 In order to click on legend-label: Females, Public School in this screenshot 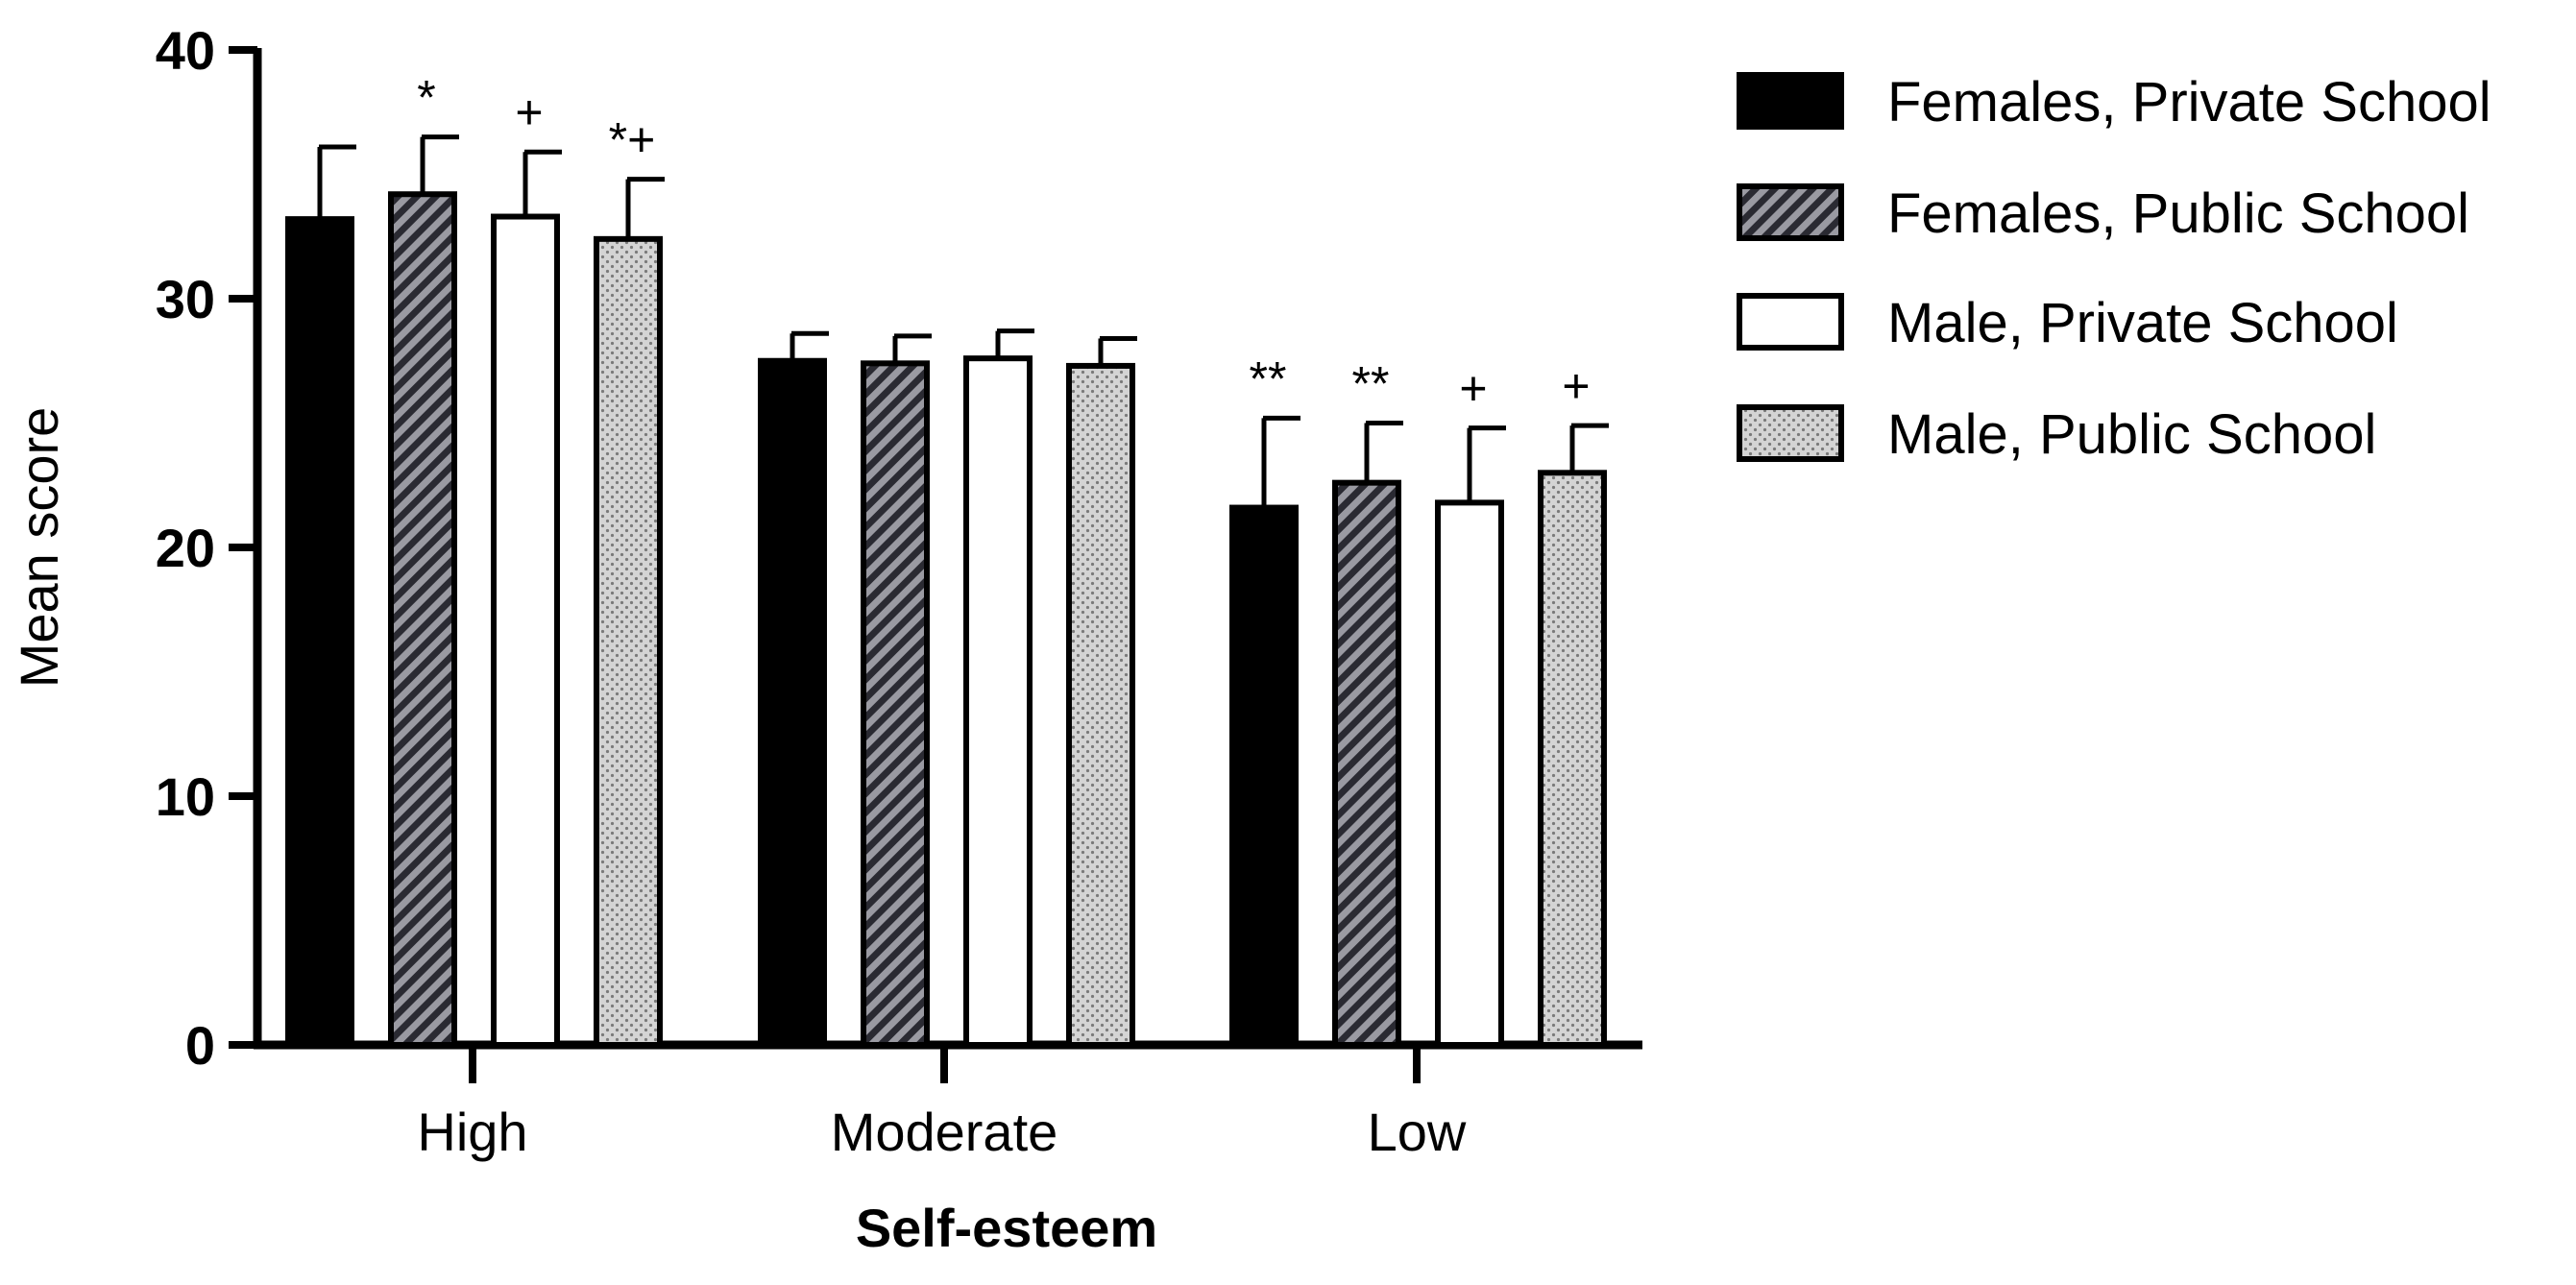, I will do `click(2178, 214)`.